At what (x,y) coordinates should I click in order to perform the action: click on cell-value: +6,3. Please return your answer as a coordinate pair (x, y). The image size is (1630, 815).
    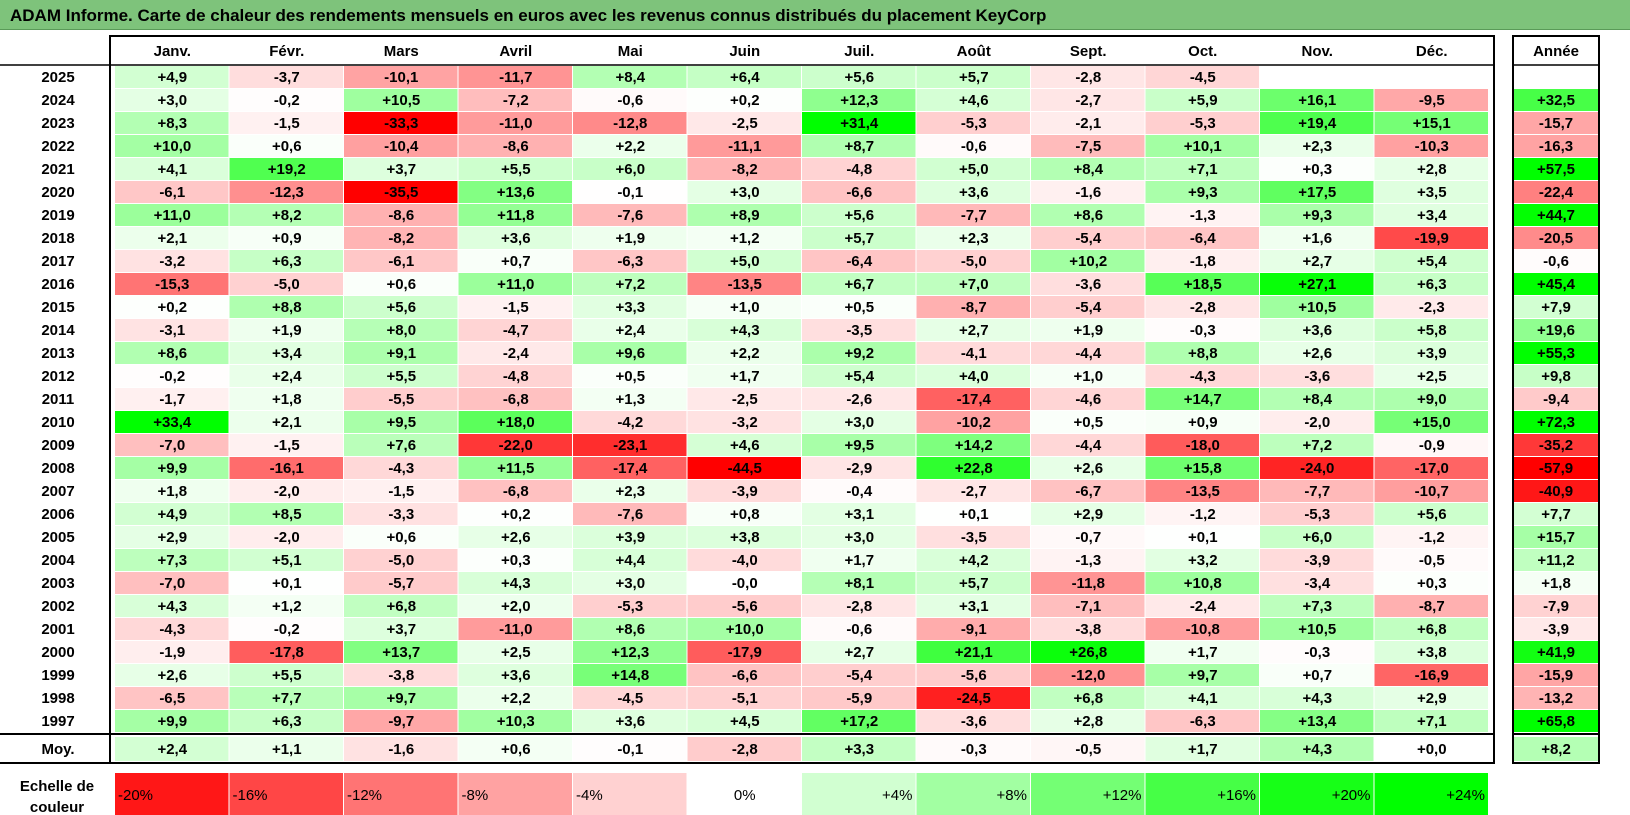
    Looking at the image, I should click on (287, 721).